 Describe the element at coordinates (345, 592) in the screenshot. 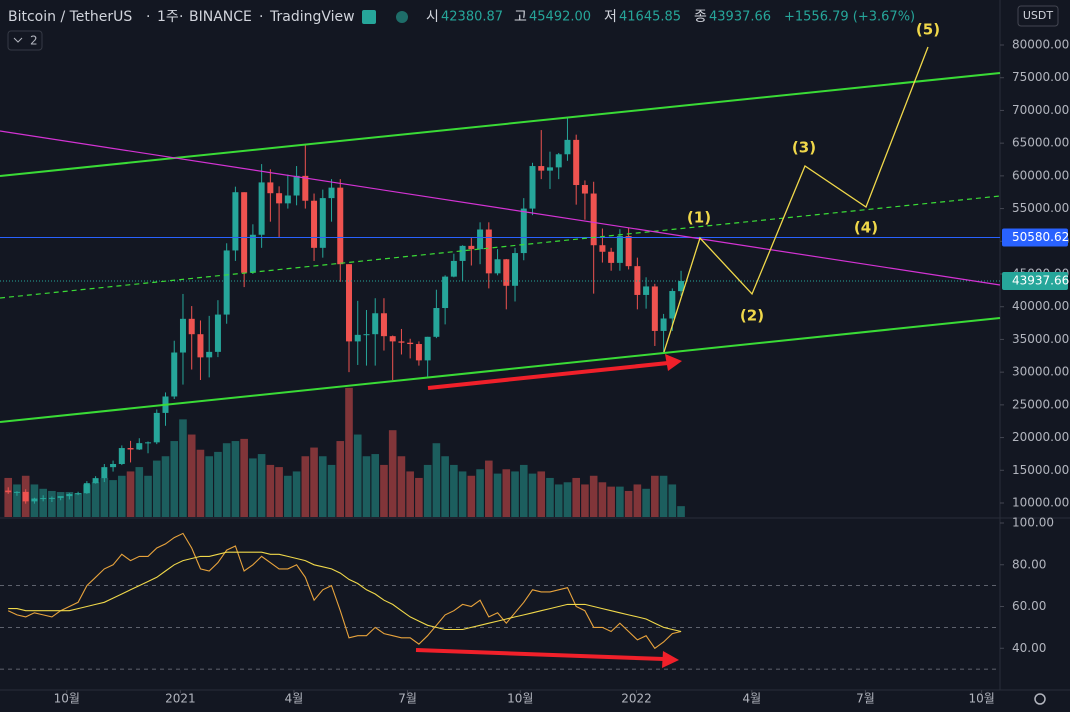

I see `rsi-line` at that location.